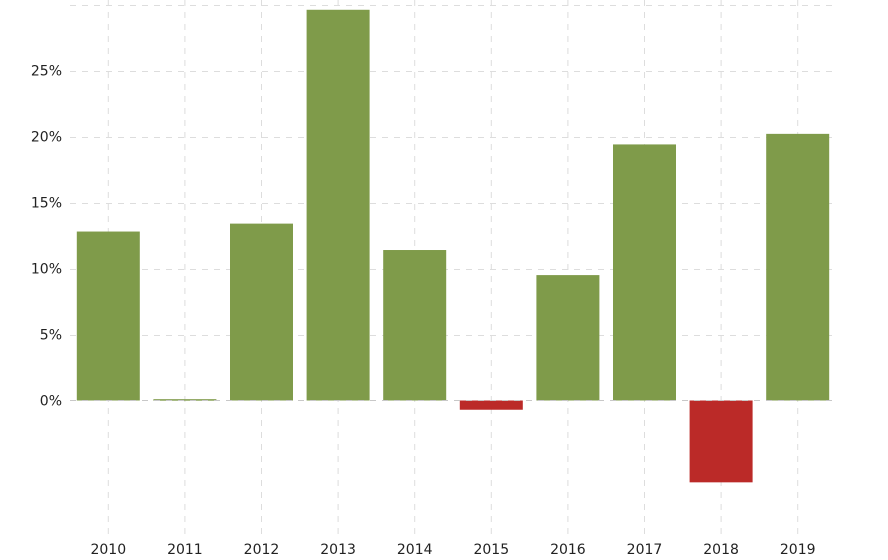 The height and width of the screenshot is (560, 888). What do you see at coordinates (491, 550) in the screenshot?
I see `x-tick-label: 2015` at bounding box center [491, 550].